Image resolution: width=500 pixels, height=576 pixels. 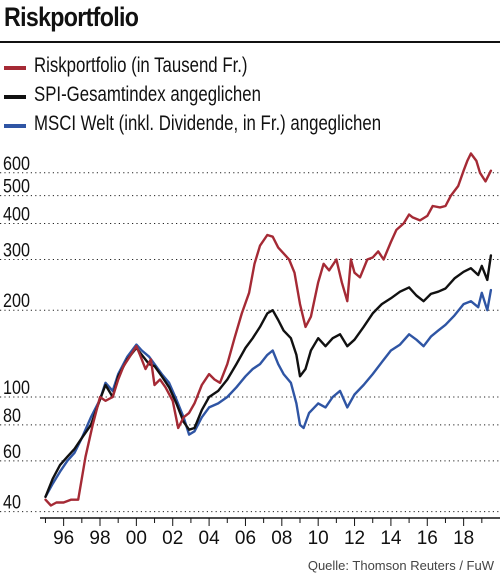 What do you see at coordinates (318, 538) in the screenshot?
I see `x-tick-label: 10` at bounding box center [318, 538].